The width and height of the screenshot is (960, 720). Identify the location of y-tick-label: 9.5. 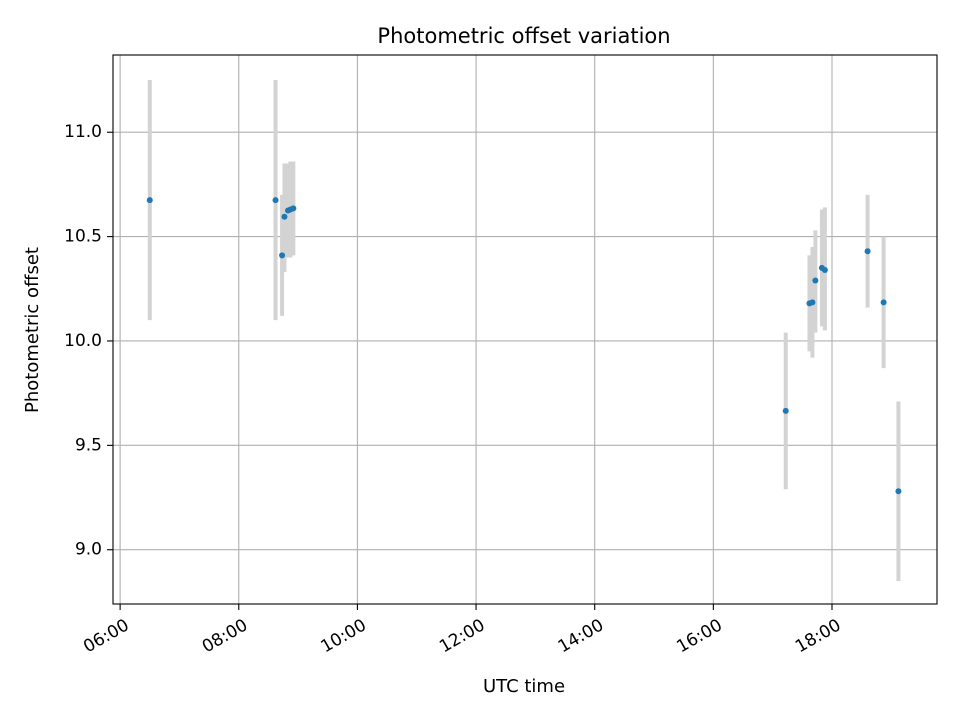
(88, 445).